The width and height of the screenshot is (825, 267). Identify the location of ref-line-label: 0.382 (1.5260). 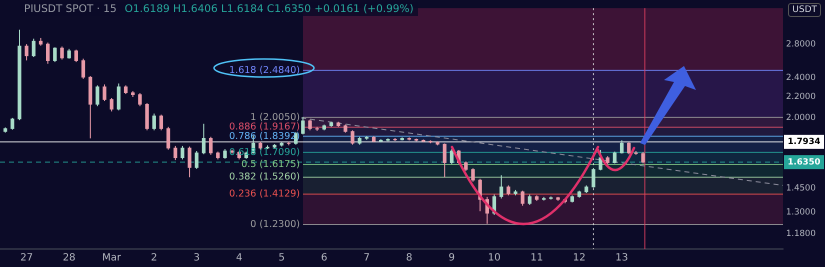
(264, 177).